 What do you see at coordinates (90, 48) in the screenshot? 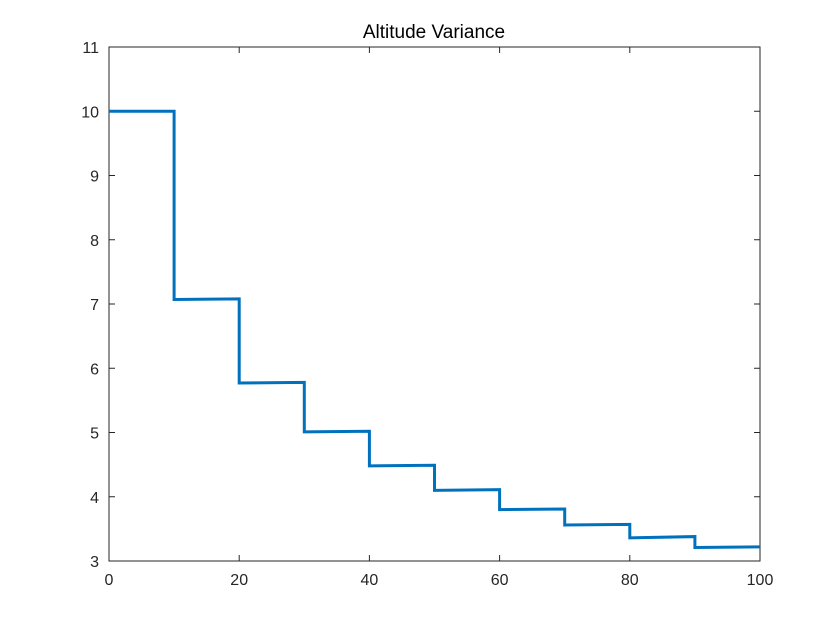
I see `y-tick-label: 11` at bounding box center [90, 48].